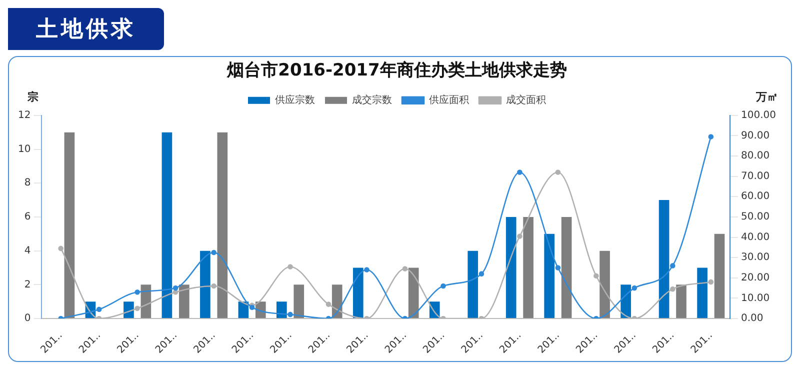 This screenshot has height=385, width=800. Describe the element at coordinates (752, 318) in the screenshot. I see `y2-tick-label: 0.00` at that location.